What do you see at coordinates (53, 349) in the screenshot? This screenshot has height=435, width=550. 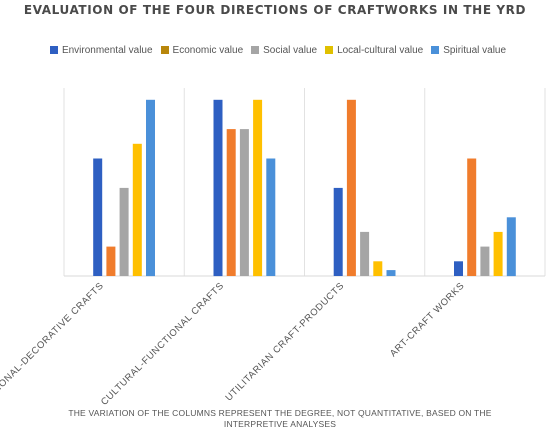 I see `x-tick-label: TRADITIONAL-DECORATIVE CRAFTS` at bounding box center [53, 349].